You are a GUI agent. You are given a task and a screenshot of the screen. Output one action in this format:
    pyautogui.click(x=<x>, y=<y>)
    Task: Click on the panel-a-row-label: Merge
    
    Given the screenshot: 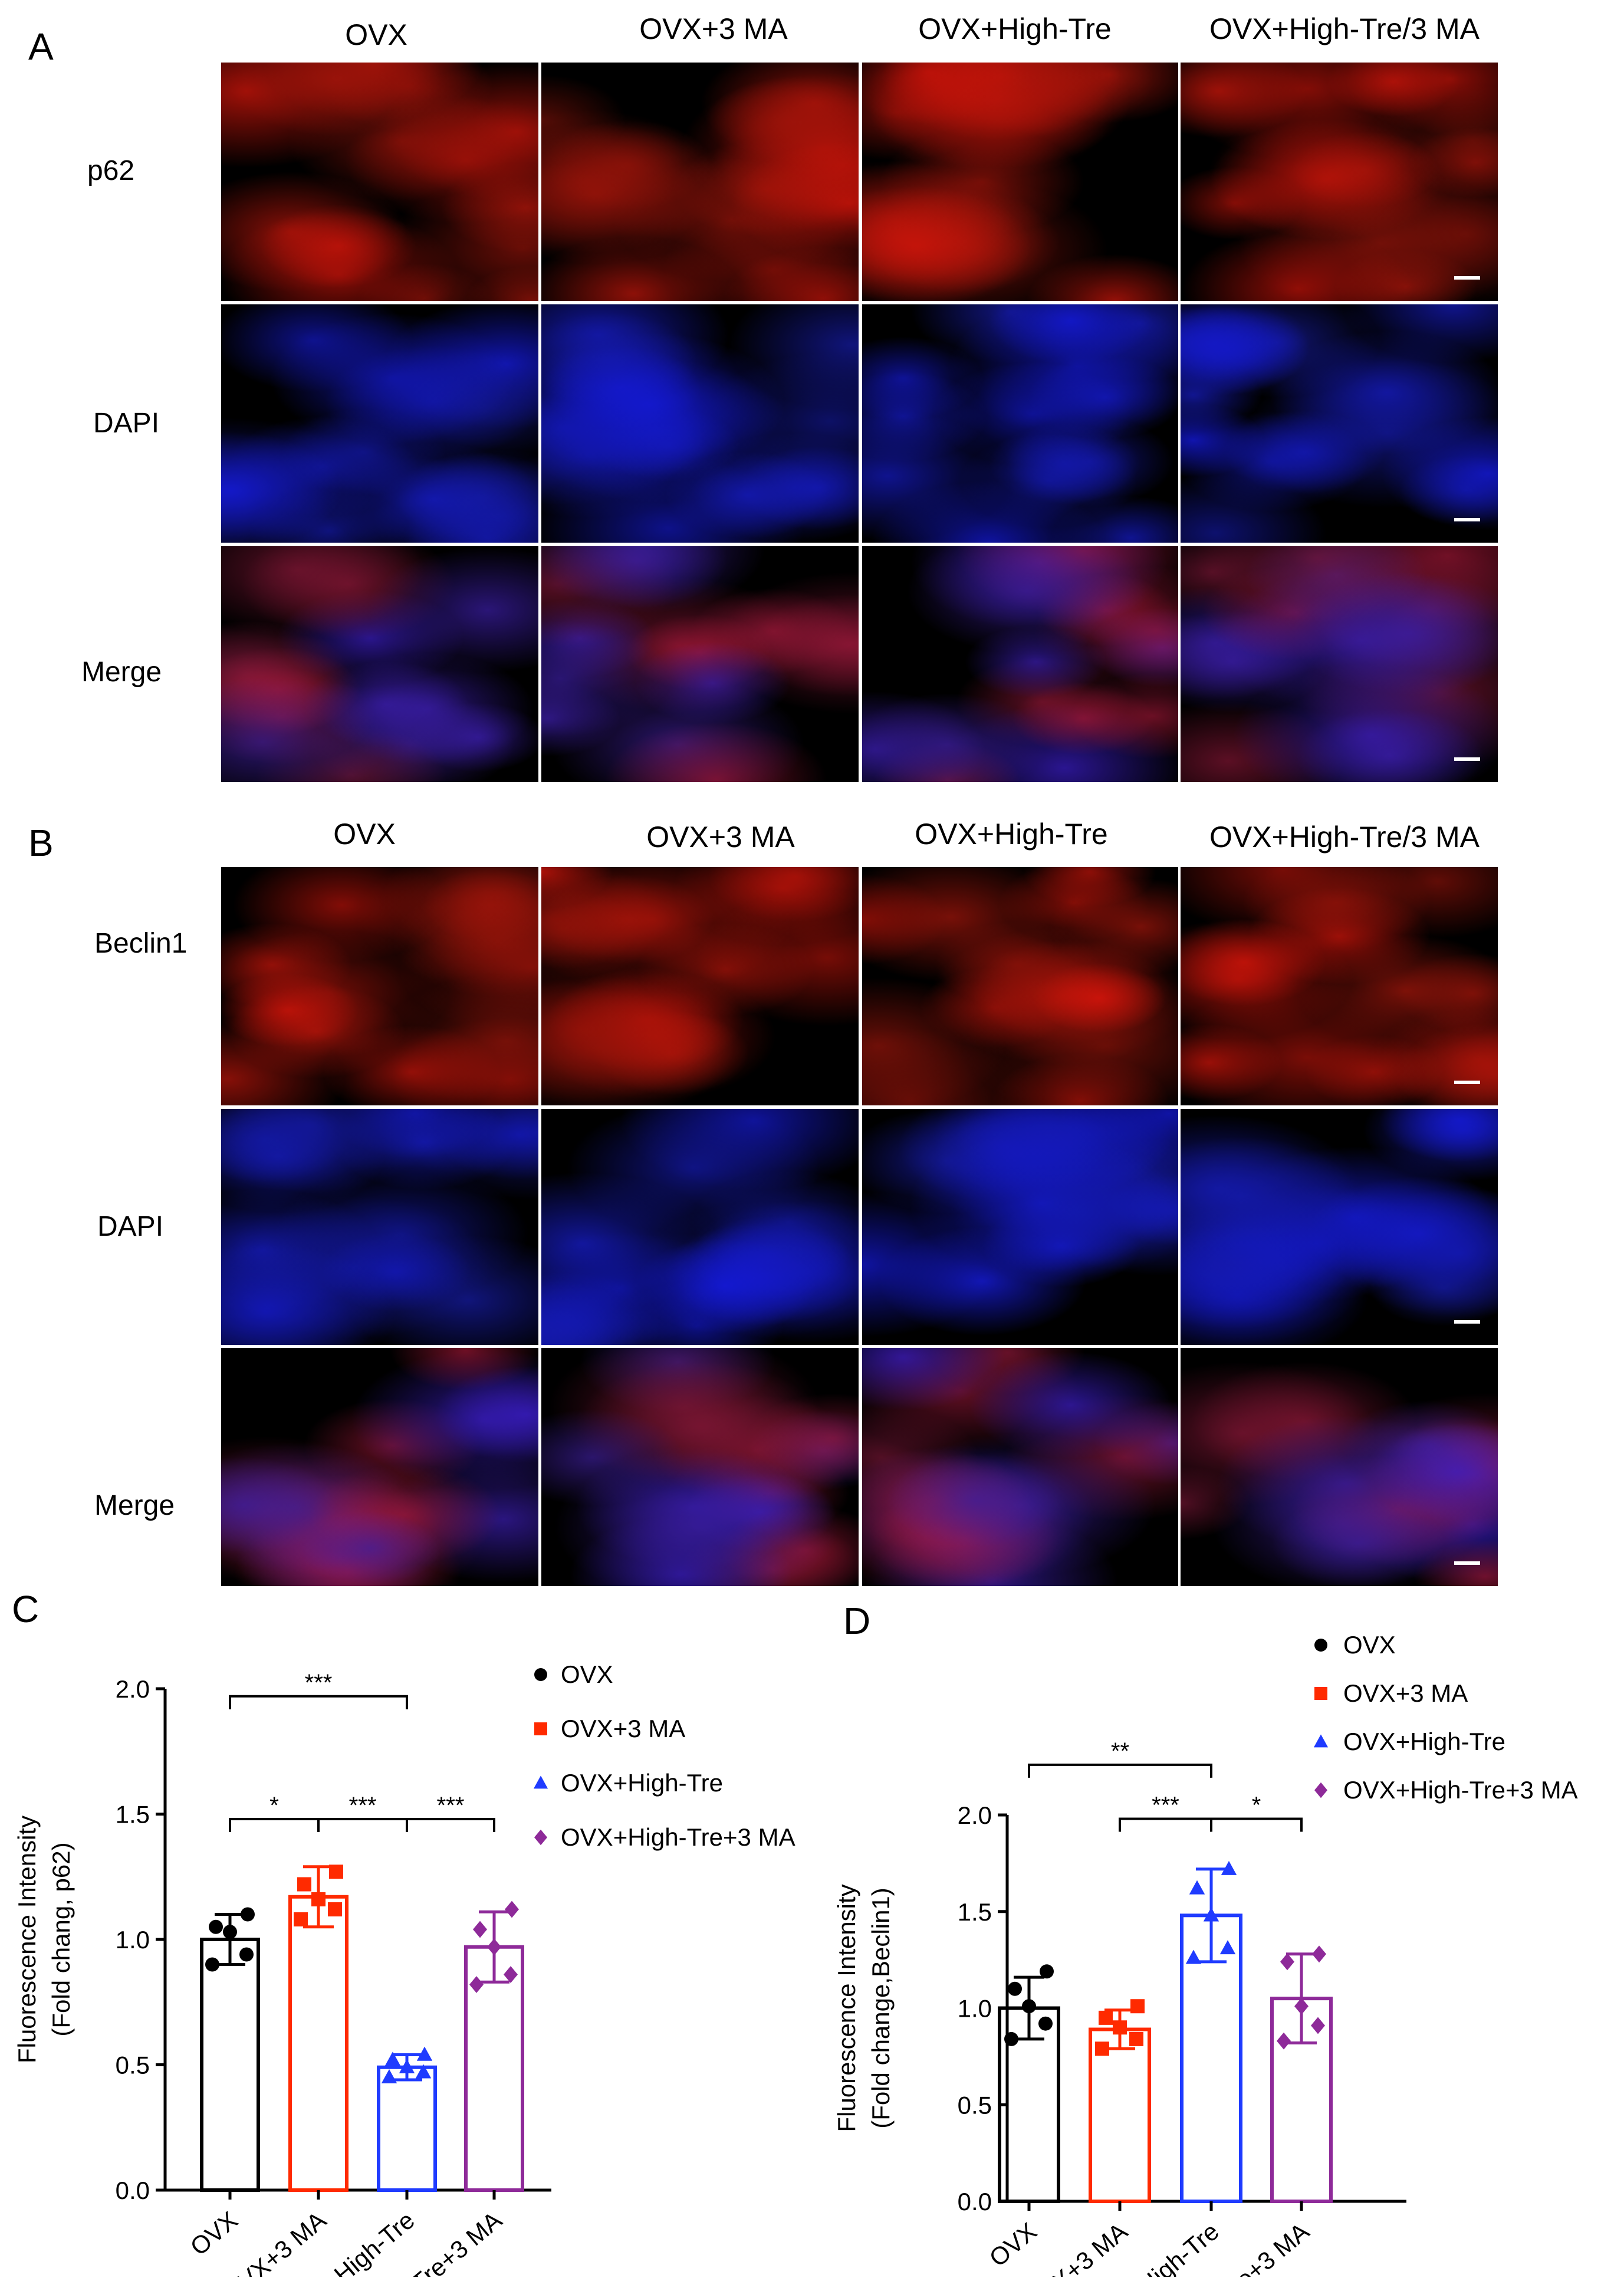 What is the action you would take?
    pyautogui.click(x=122, y=672)
    